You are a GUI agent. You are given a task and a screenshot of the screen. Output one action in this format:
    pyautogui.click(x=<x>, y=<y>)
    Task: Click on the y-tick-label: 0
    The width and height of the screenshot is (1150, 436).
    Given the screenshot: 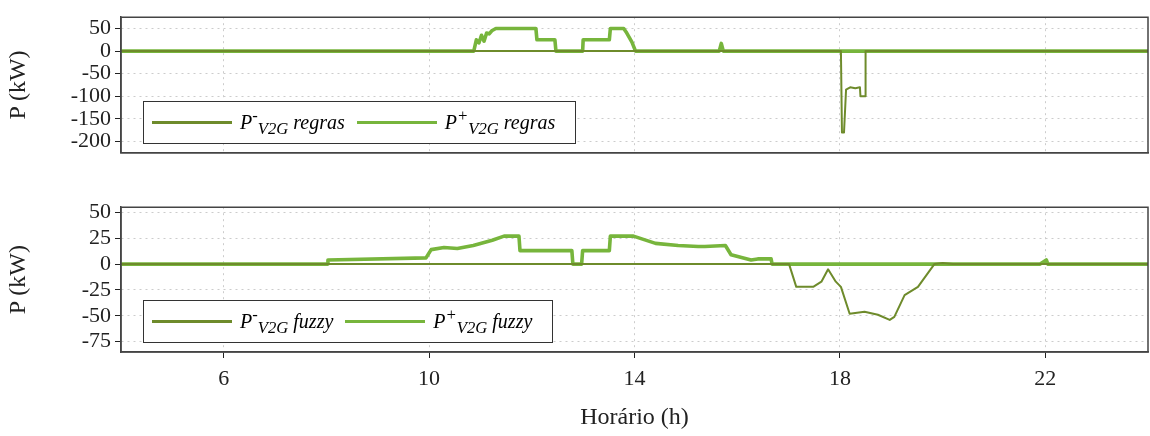 What is the action you would take?
    pyautogui.click(x=105, y=262)
    